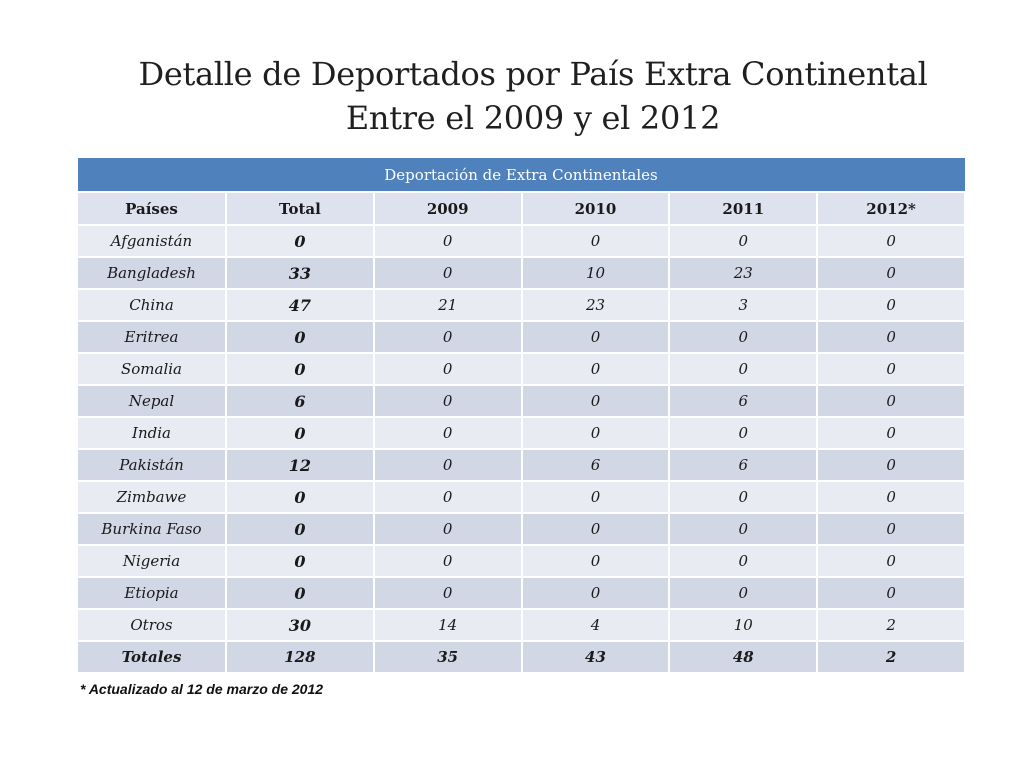 The width and height of the screenshot is (1024, 768). What do you see at coordinates (151, 241) in the screenshot?
I see `cell-country: Afganistán` at bounding box center [151, 241].